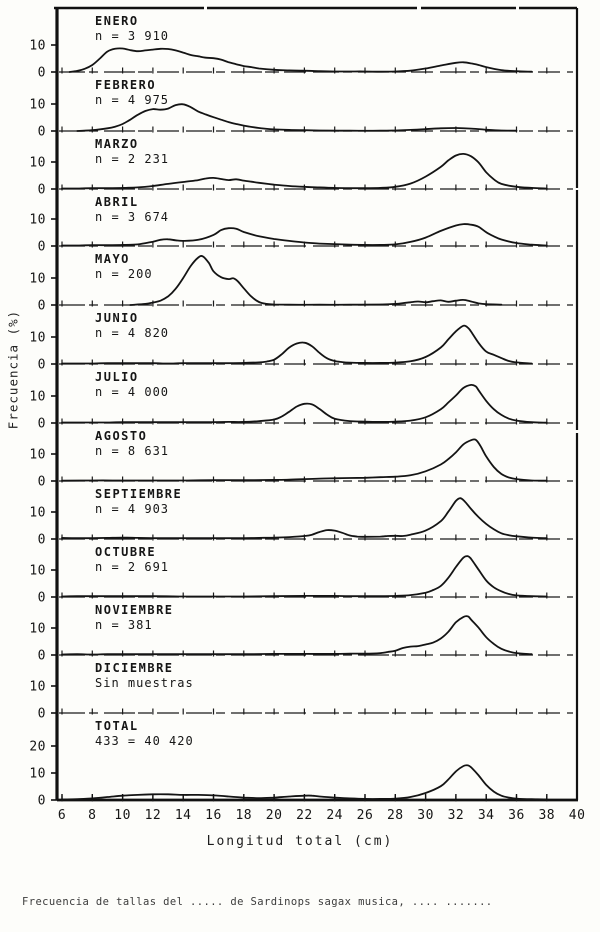 The height and width of the screenshot is (932, 600). What do you see at coordinates (144, 683) in the screenshot?
I see `sample-size-label-diciembre: Sin muestras` at bounding box center [144, 683].